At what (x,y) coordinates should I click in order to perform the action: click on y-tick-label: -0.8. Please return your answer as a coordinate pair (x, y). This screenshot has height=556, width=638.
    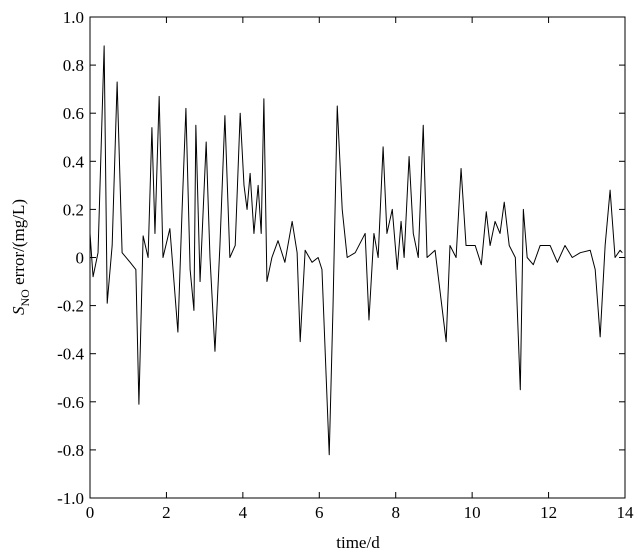
    Looking at the image, I should click on (70, 450).